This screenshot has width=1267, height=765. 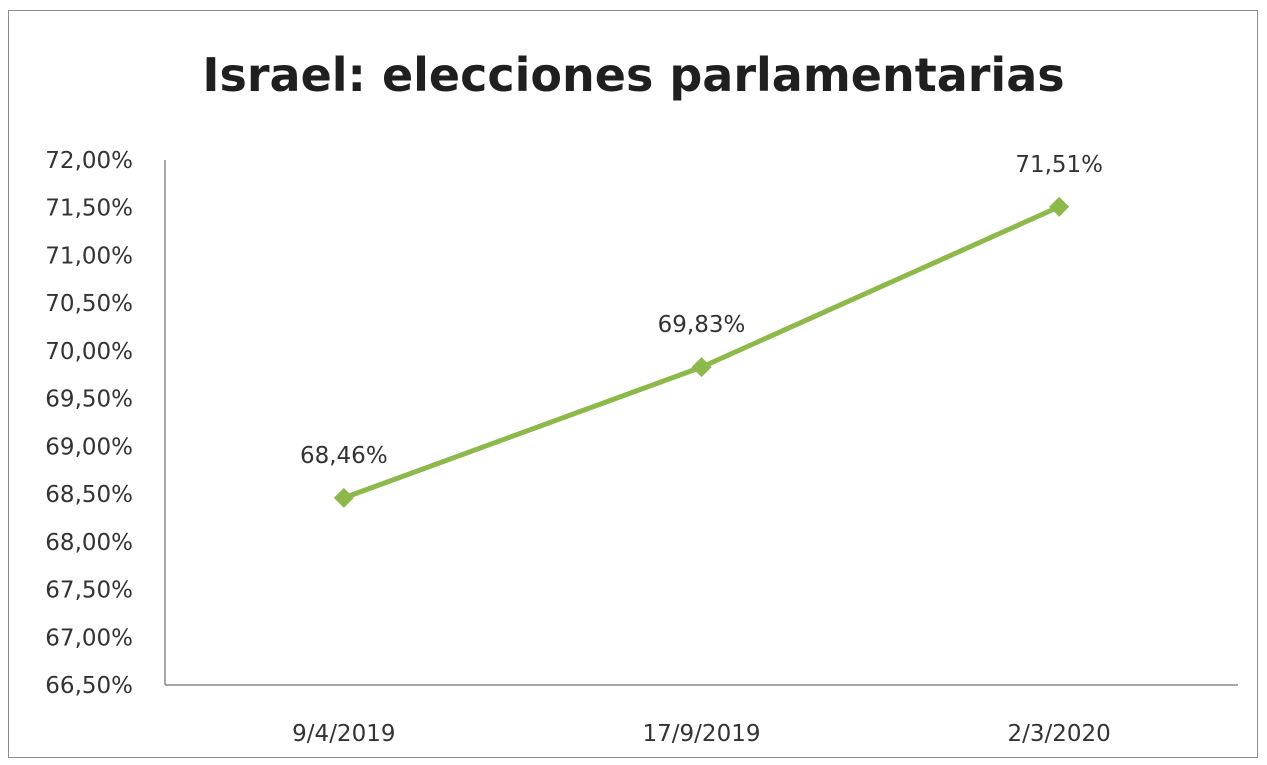 I want to click on x-tick-label: 9/4/2019, so click(x=343, y=734).